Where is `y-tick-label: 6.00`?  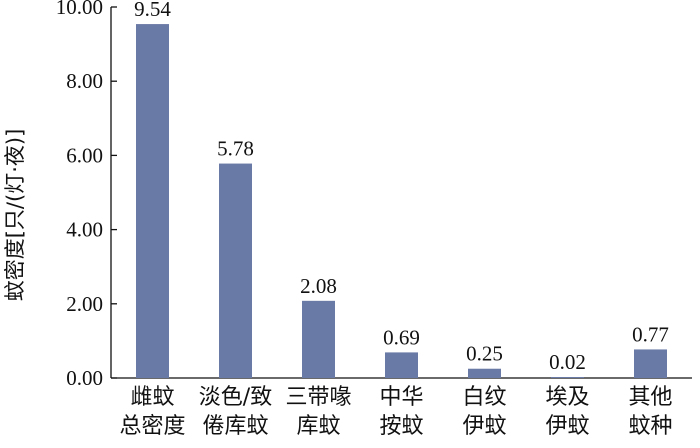 y-tick-label: 6.00 is located at coordinates (84, 155).